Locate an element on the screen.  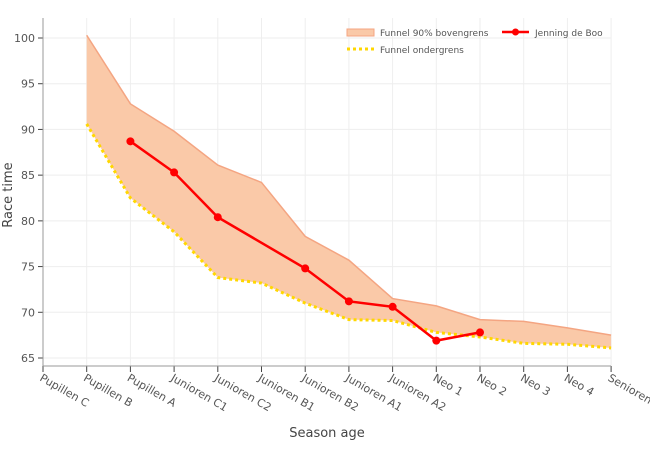
y-tick-label: 85 is located at coordinates (28, 175).